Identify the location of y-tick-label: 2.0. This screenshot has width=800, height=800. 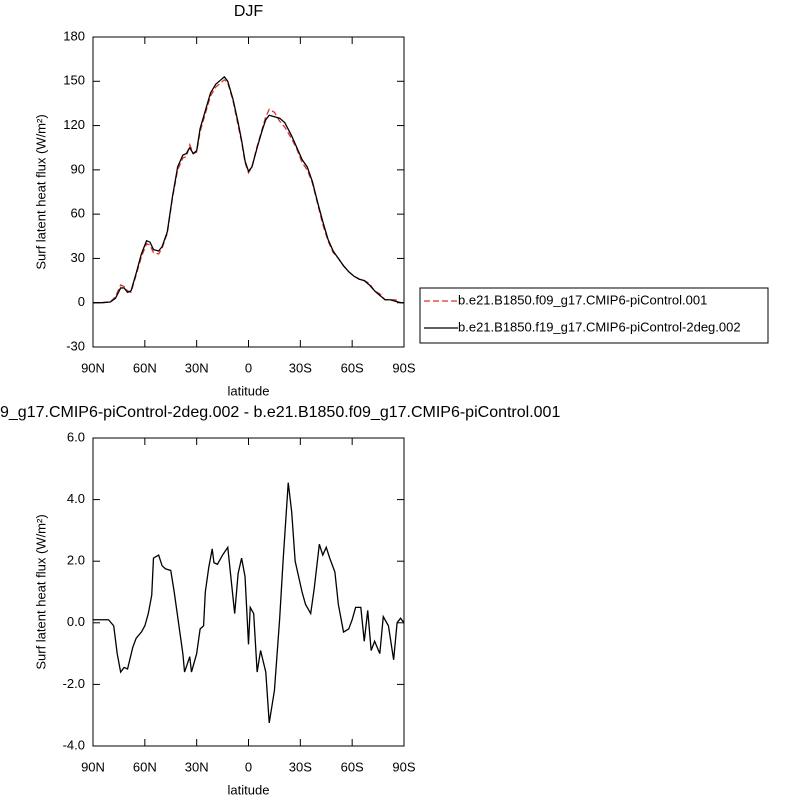
(76, 560).